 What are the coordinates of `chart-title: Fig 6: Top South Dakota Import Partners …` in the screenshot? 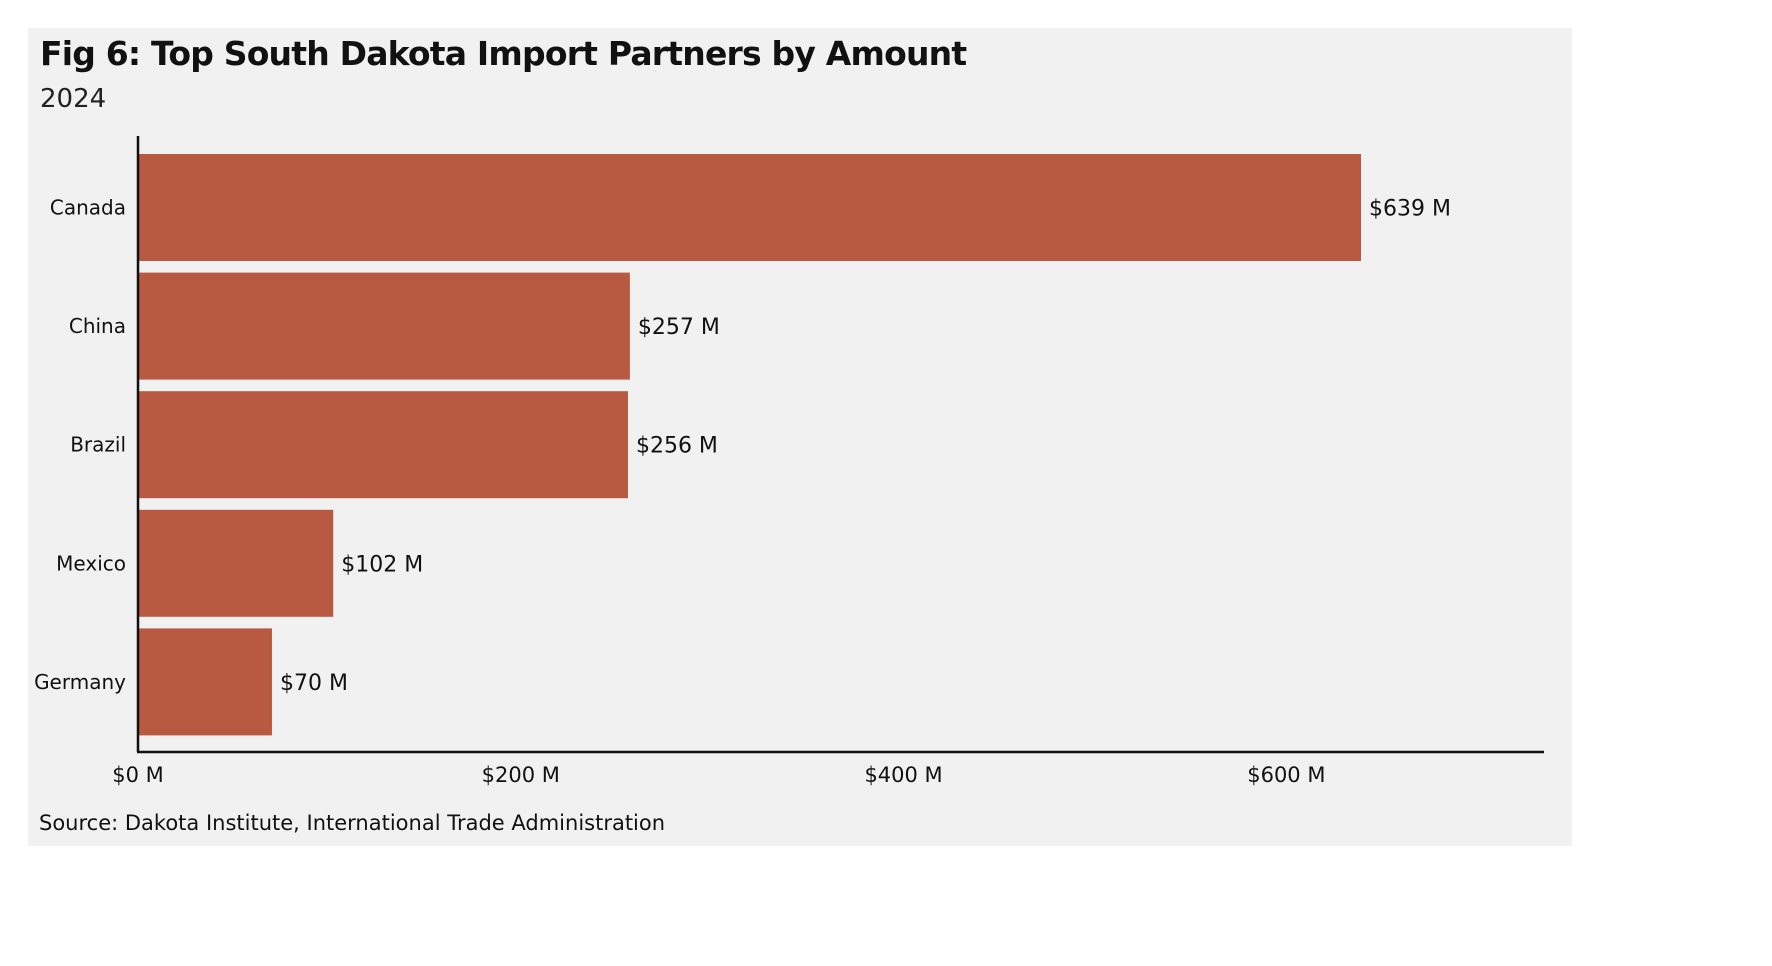 It's located at (503, 53).